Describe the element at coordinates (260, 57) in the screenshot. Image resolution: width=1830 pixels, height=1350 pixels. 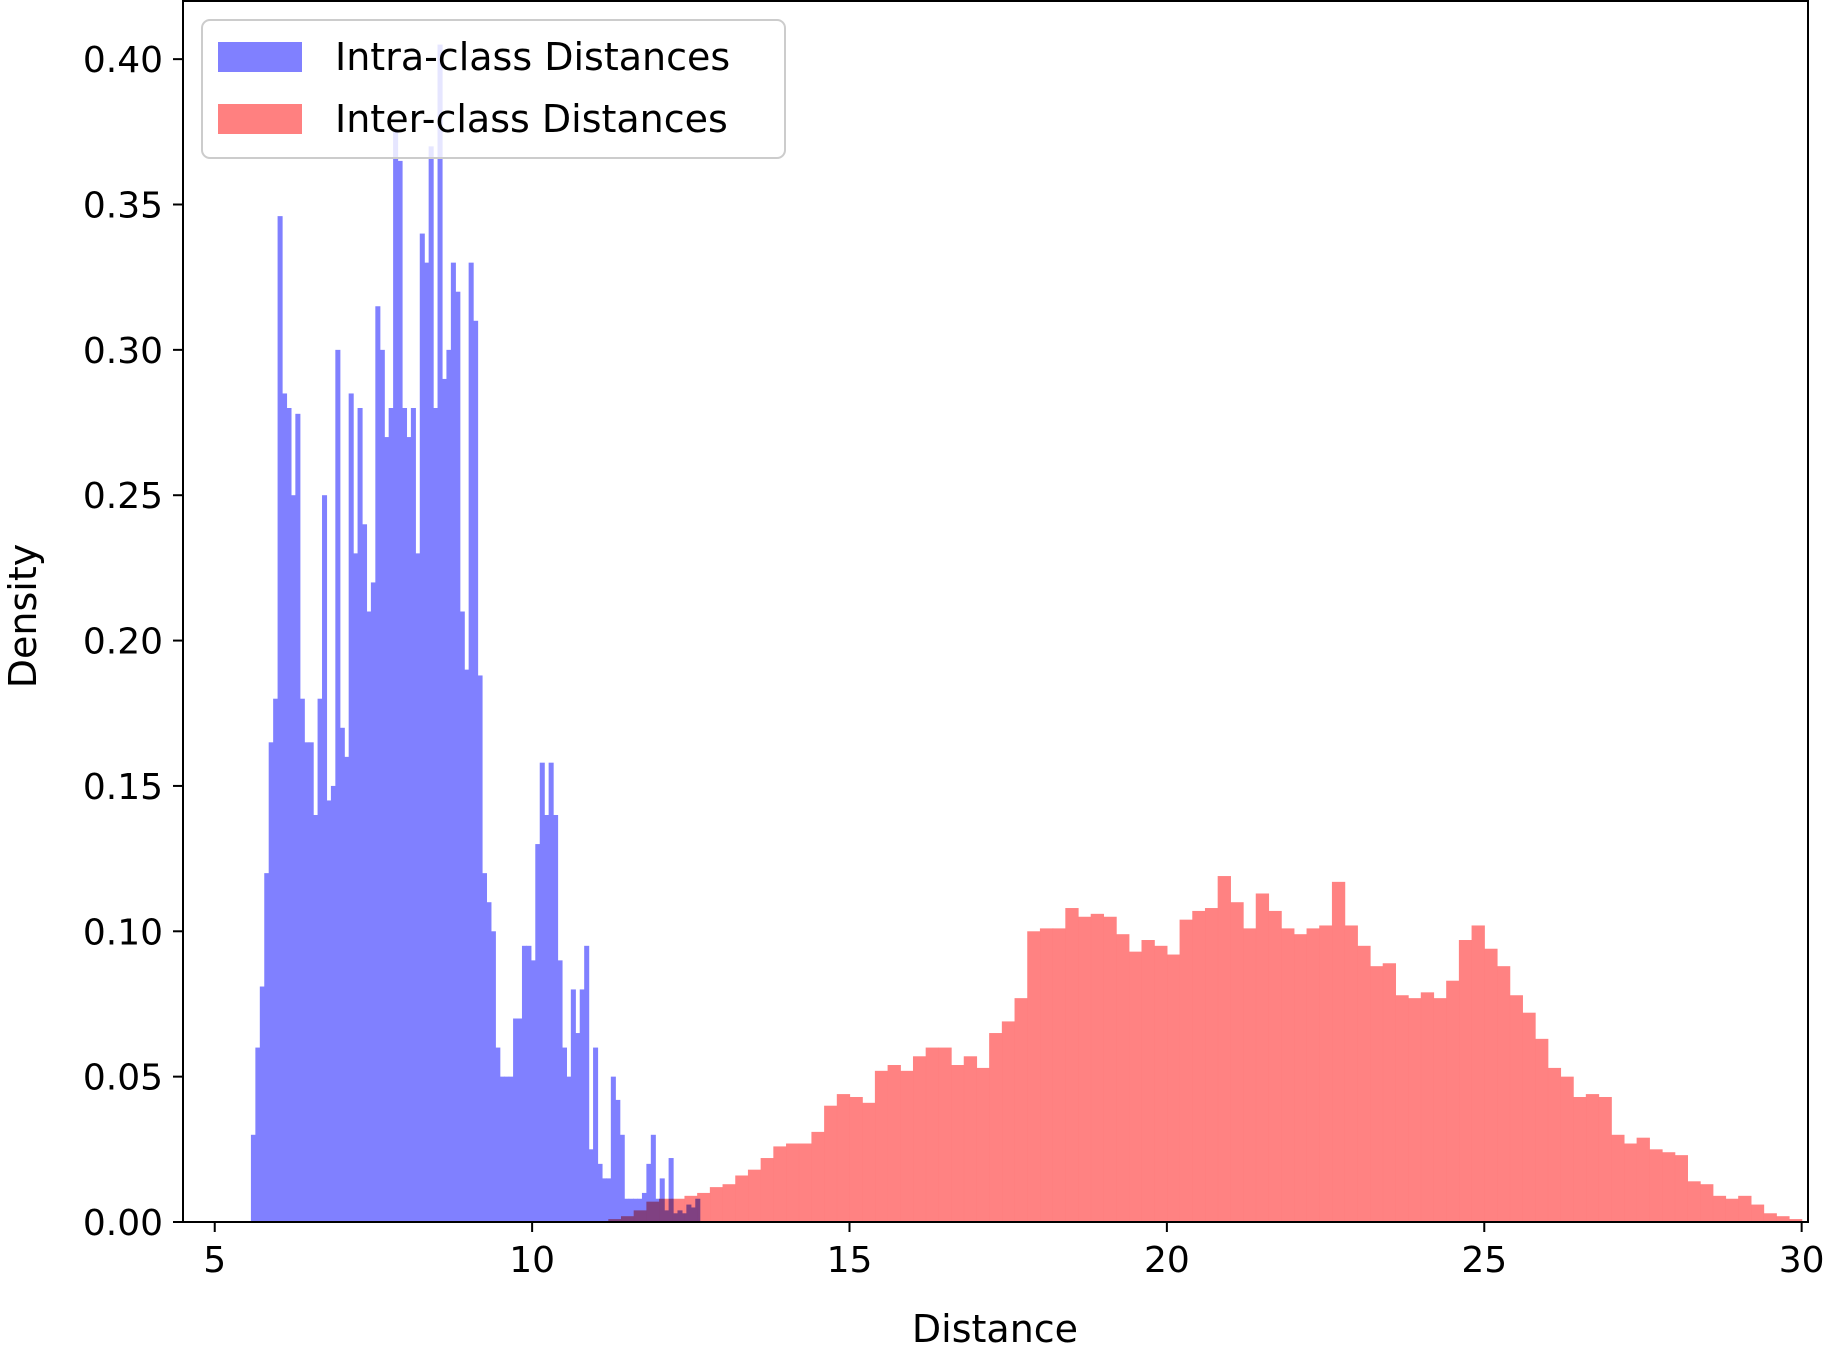
I see `legend-swatch-intra` at that location.